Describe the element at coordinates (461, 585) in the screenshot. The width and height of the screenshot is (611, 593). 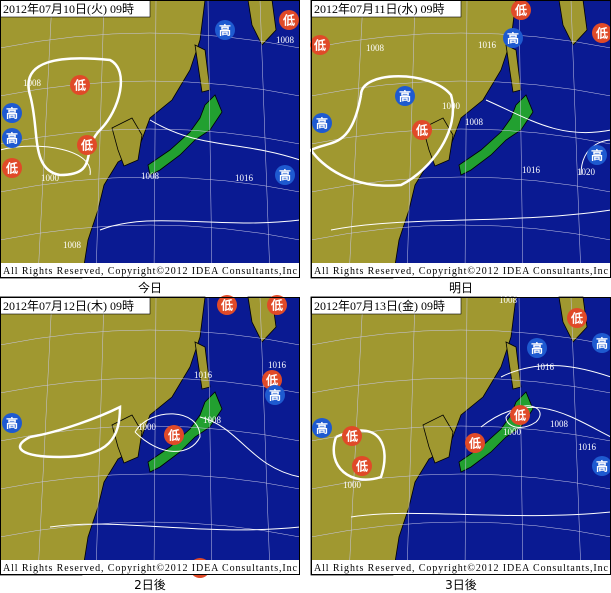
I see `caption: 3日後` at that location.